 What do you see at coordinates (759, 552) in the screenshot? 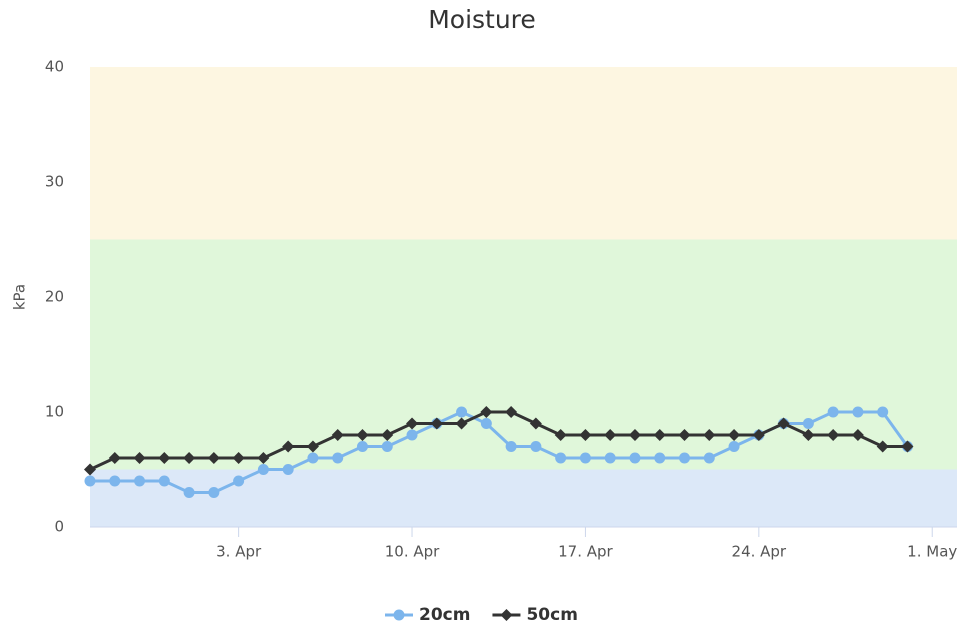
I see `x-tick-label: 24. Apr` at bounding box center [759, 552].